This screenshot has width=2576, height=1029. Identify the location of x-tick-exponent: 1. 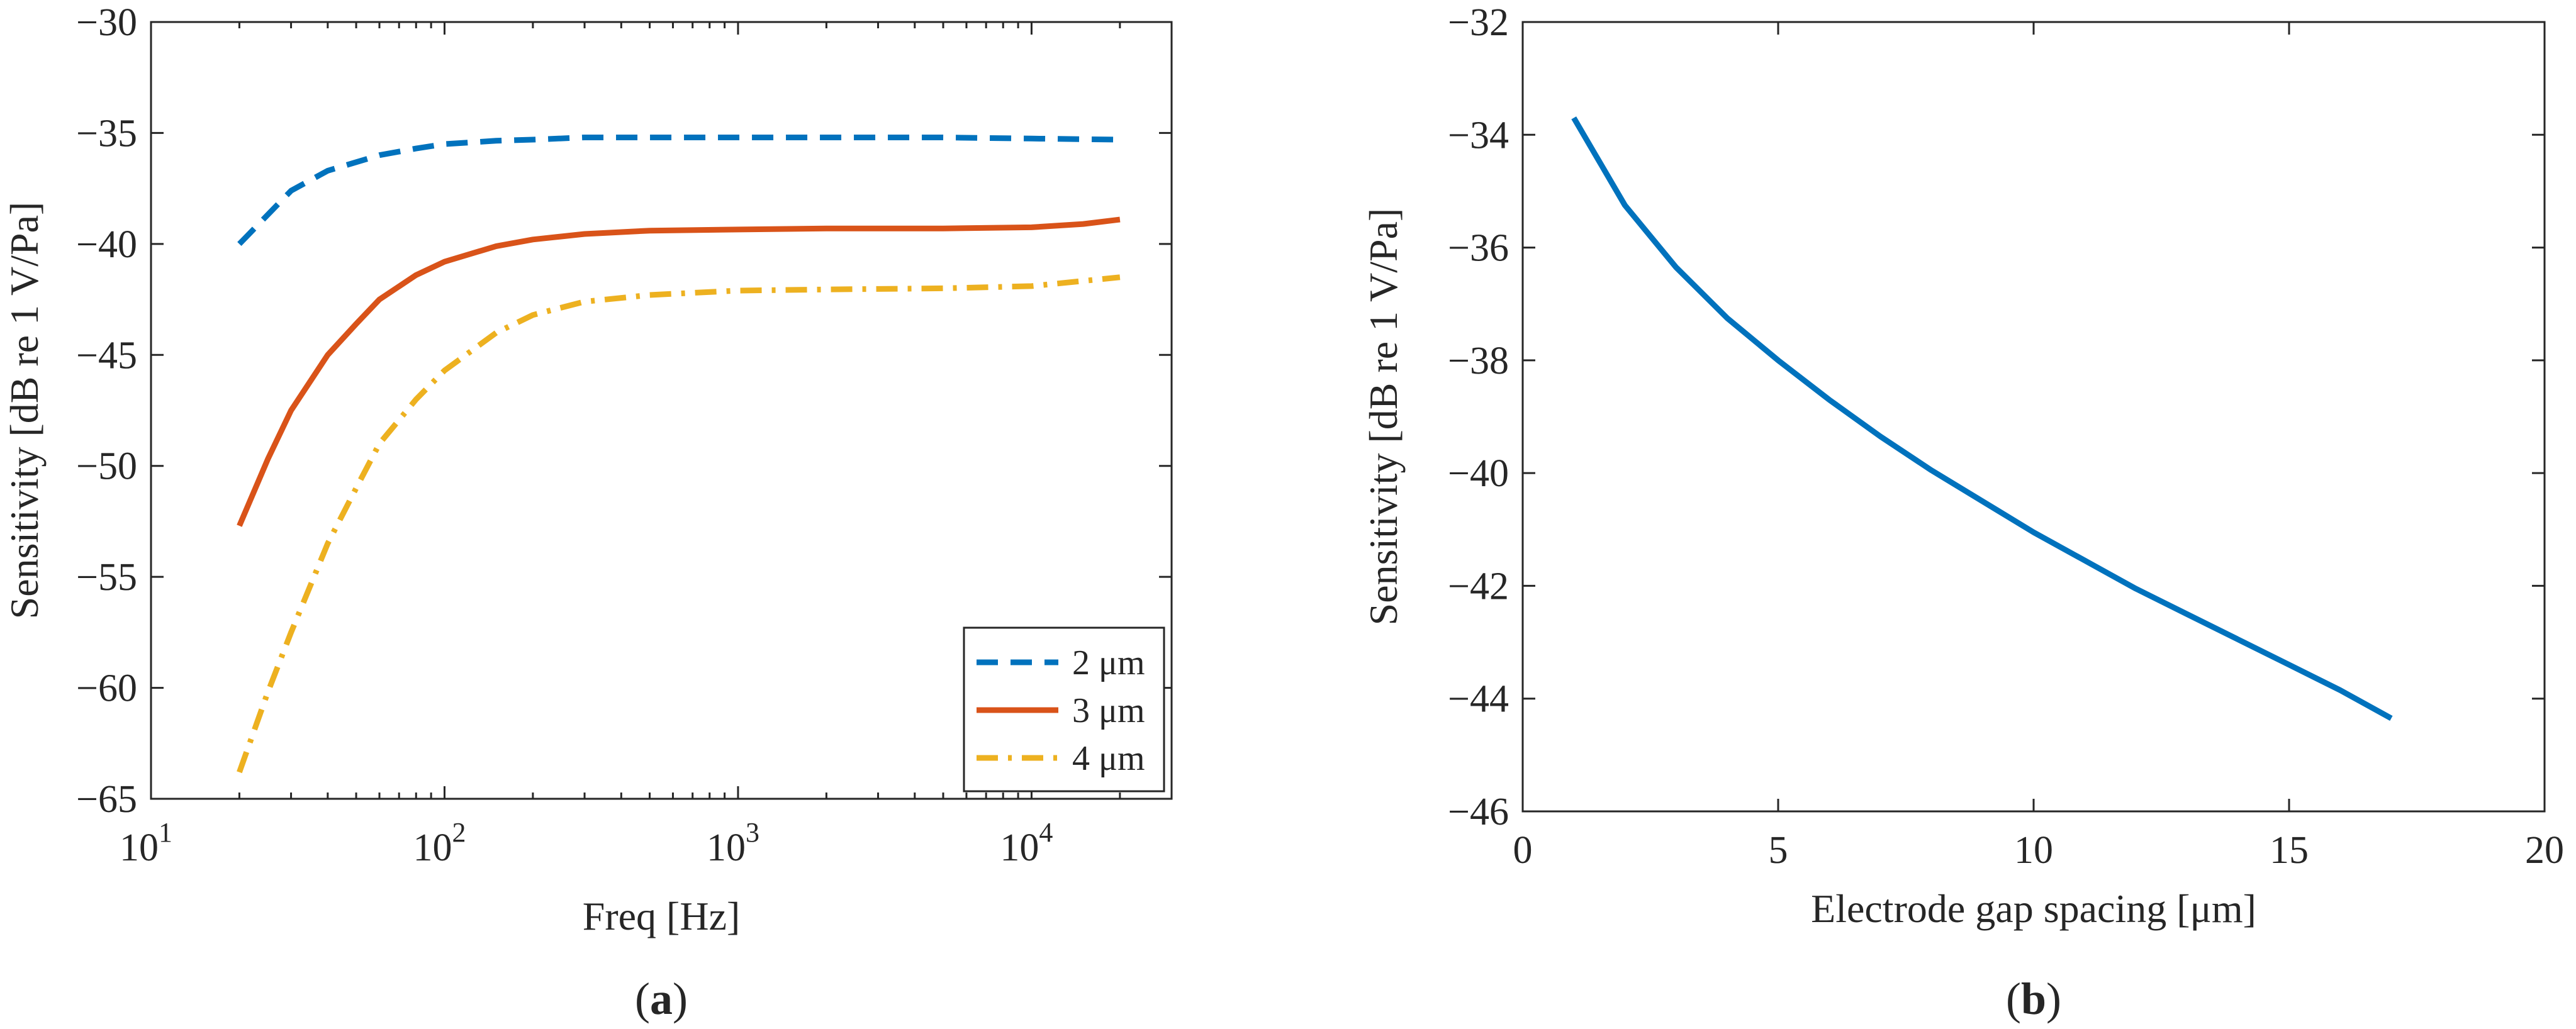
(165, 832).